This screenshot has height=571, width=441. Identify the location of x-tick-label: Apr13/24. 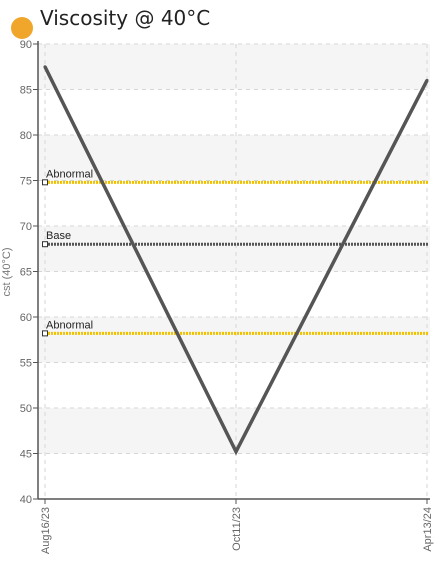
(428, 529).